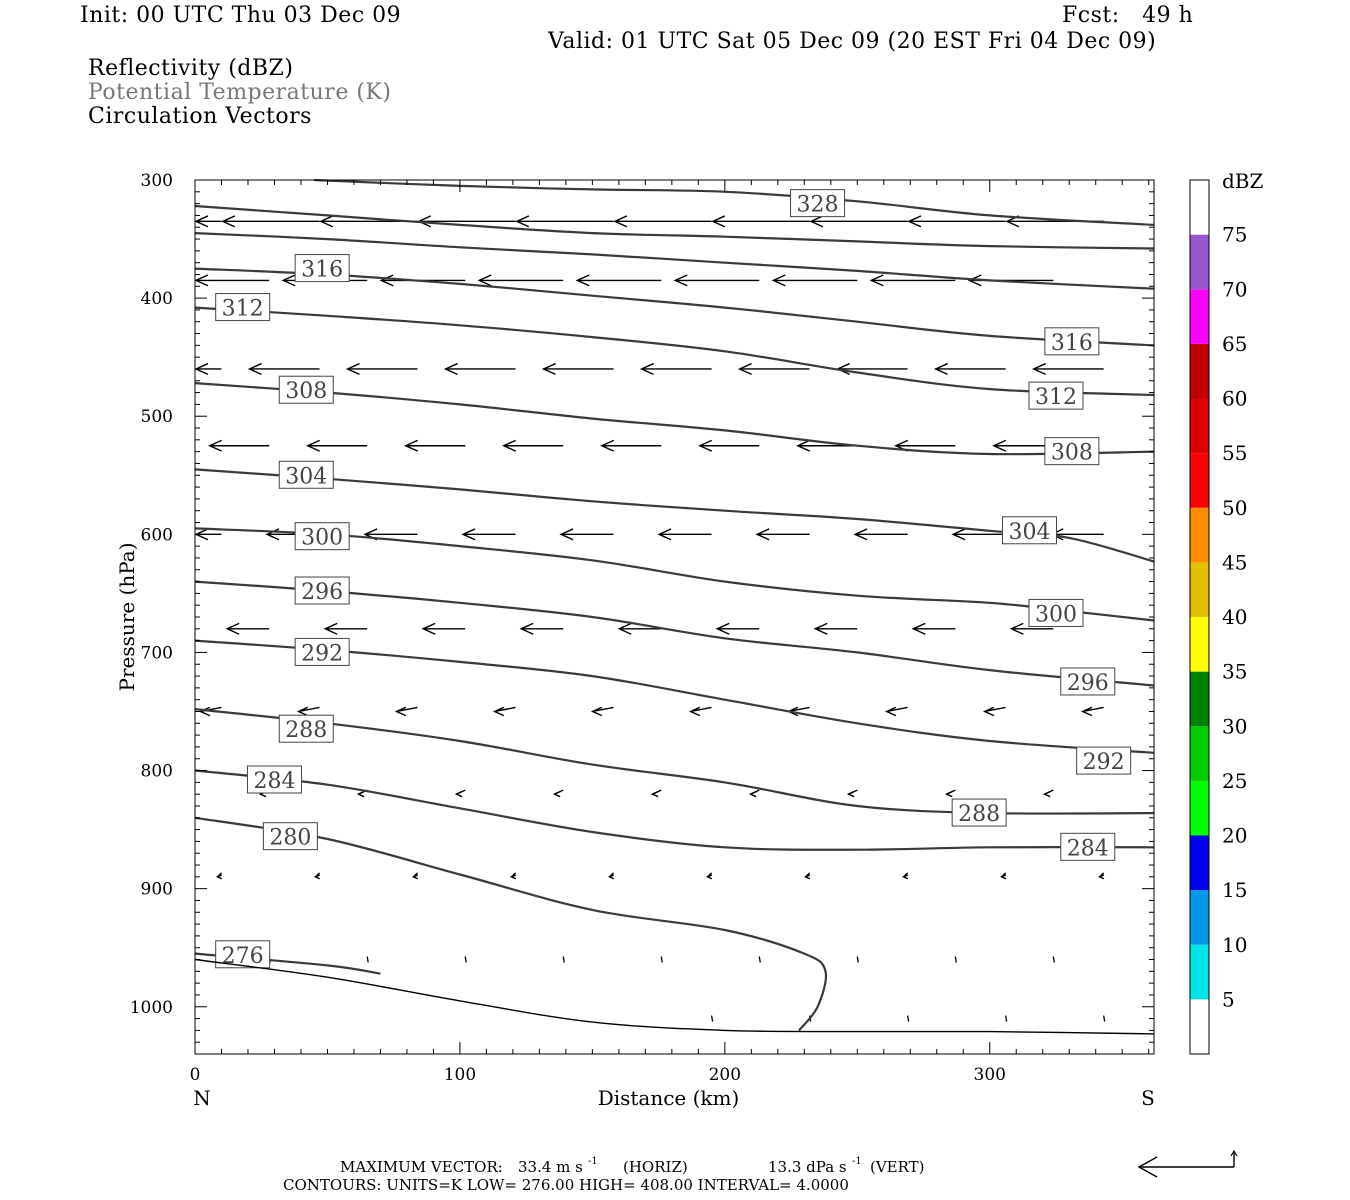 The image size is (1350, 1200). Describe the element at coordinates (460, 1075) in the screenshot. I see `x-tick-label: 100` at that location.